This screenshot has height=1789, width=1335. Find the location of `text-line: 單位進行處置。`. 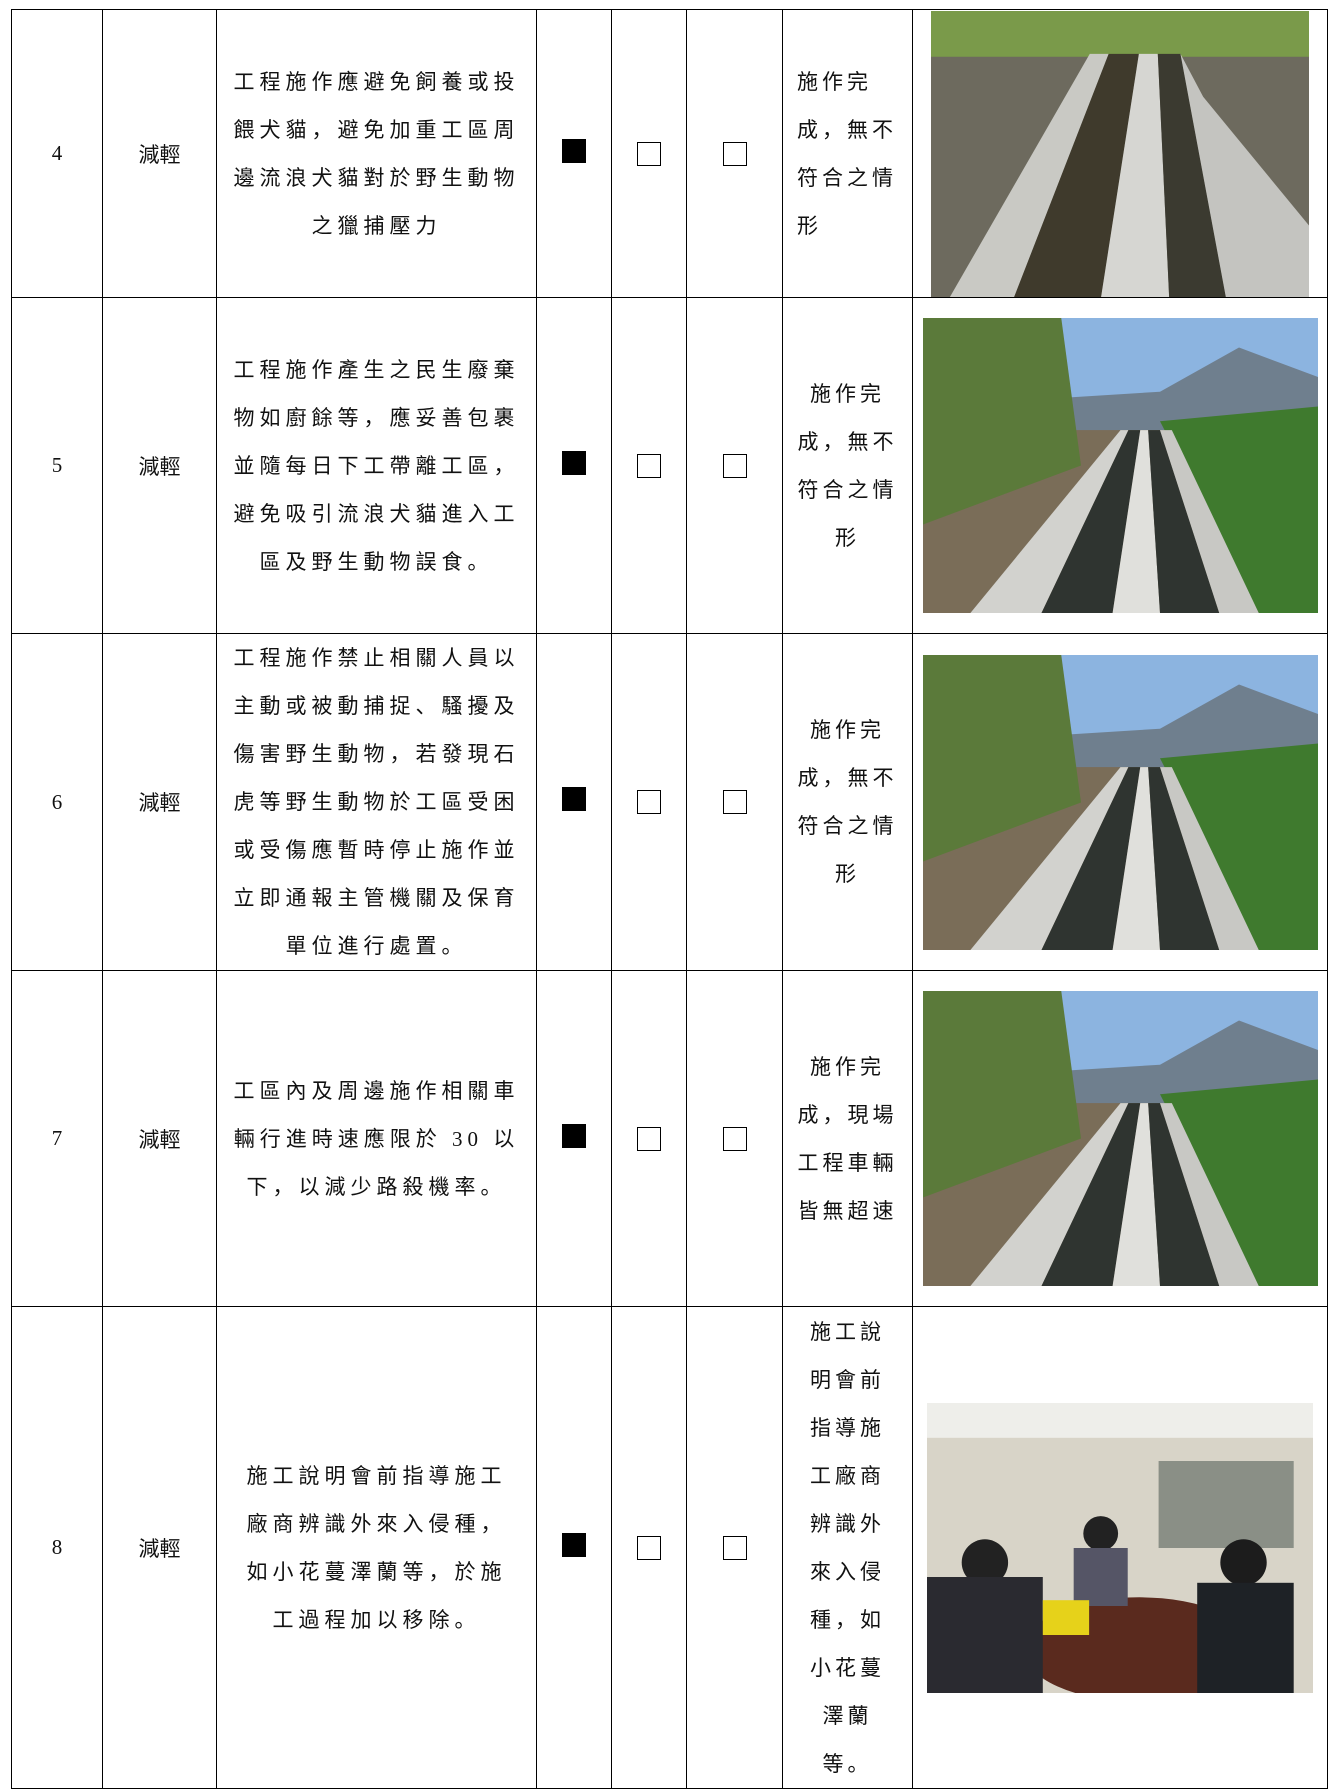

text-line: 單位進行處置。 is located at coordinates (376, 946).